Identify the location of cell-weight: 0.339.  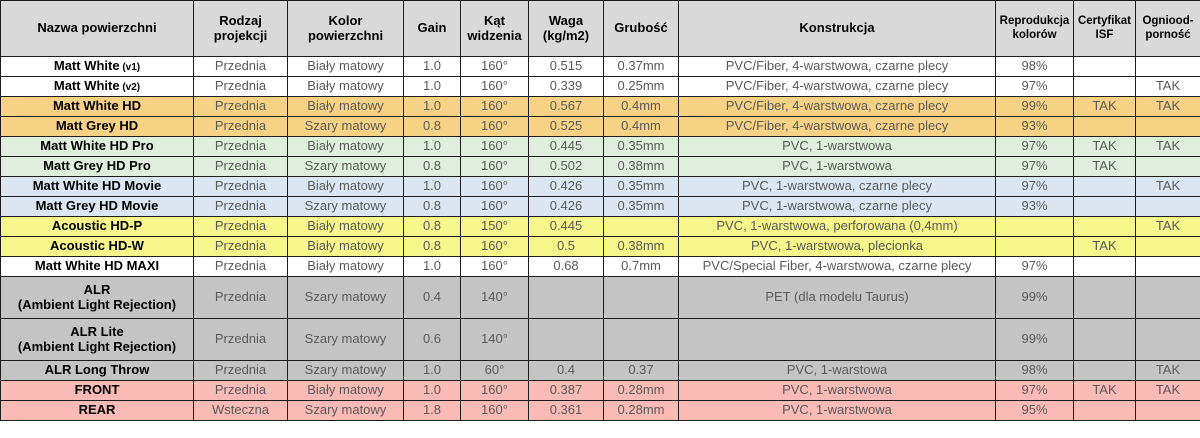
(566, 86).